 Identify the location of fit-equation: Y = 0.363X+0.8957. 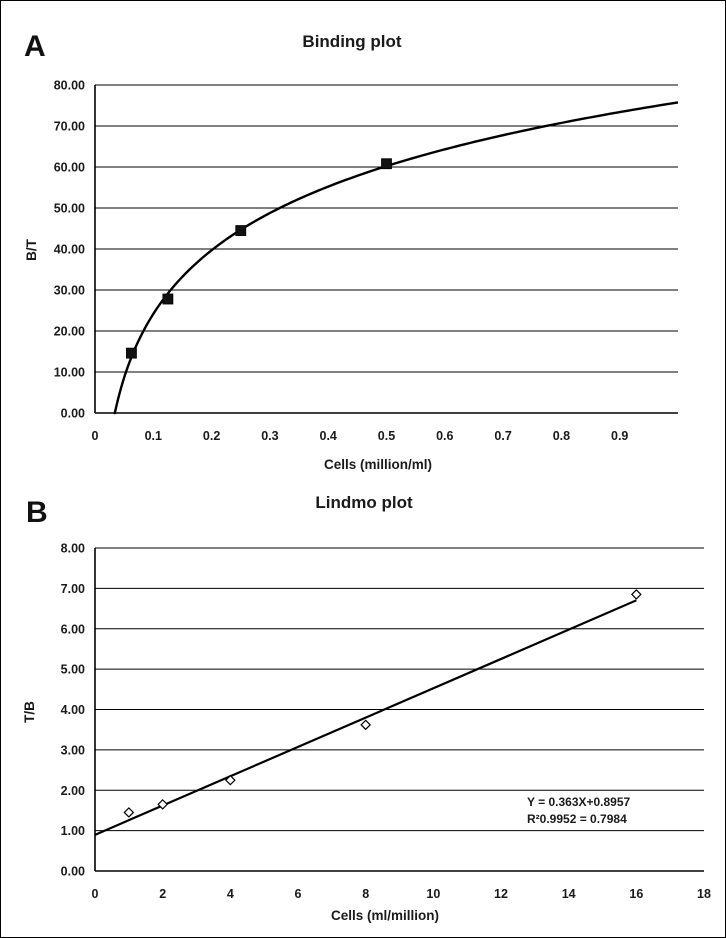
(579, 802).